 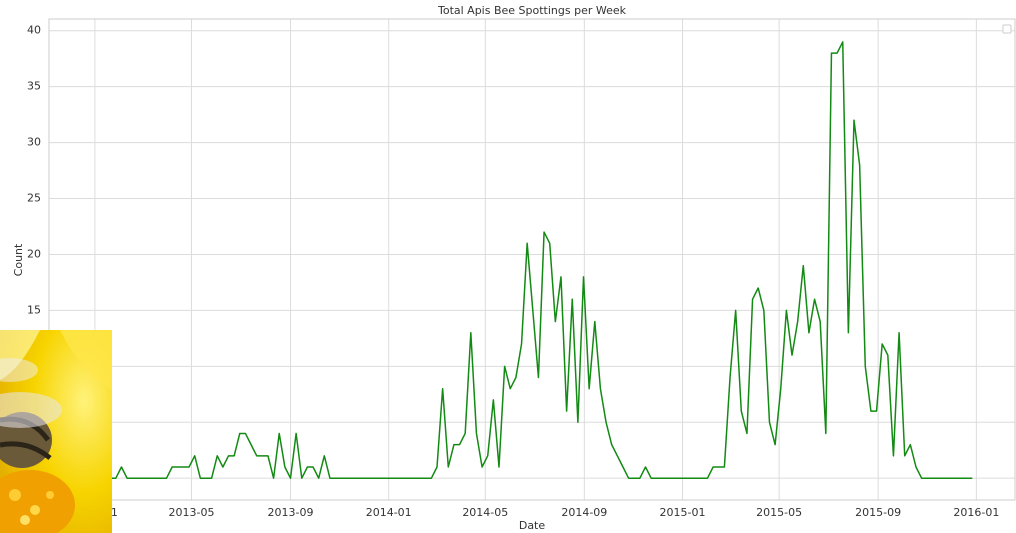 I want to click on legend-box, so click(x=1007, y=29).